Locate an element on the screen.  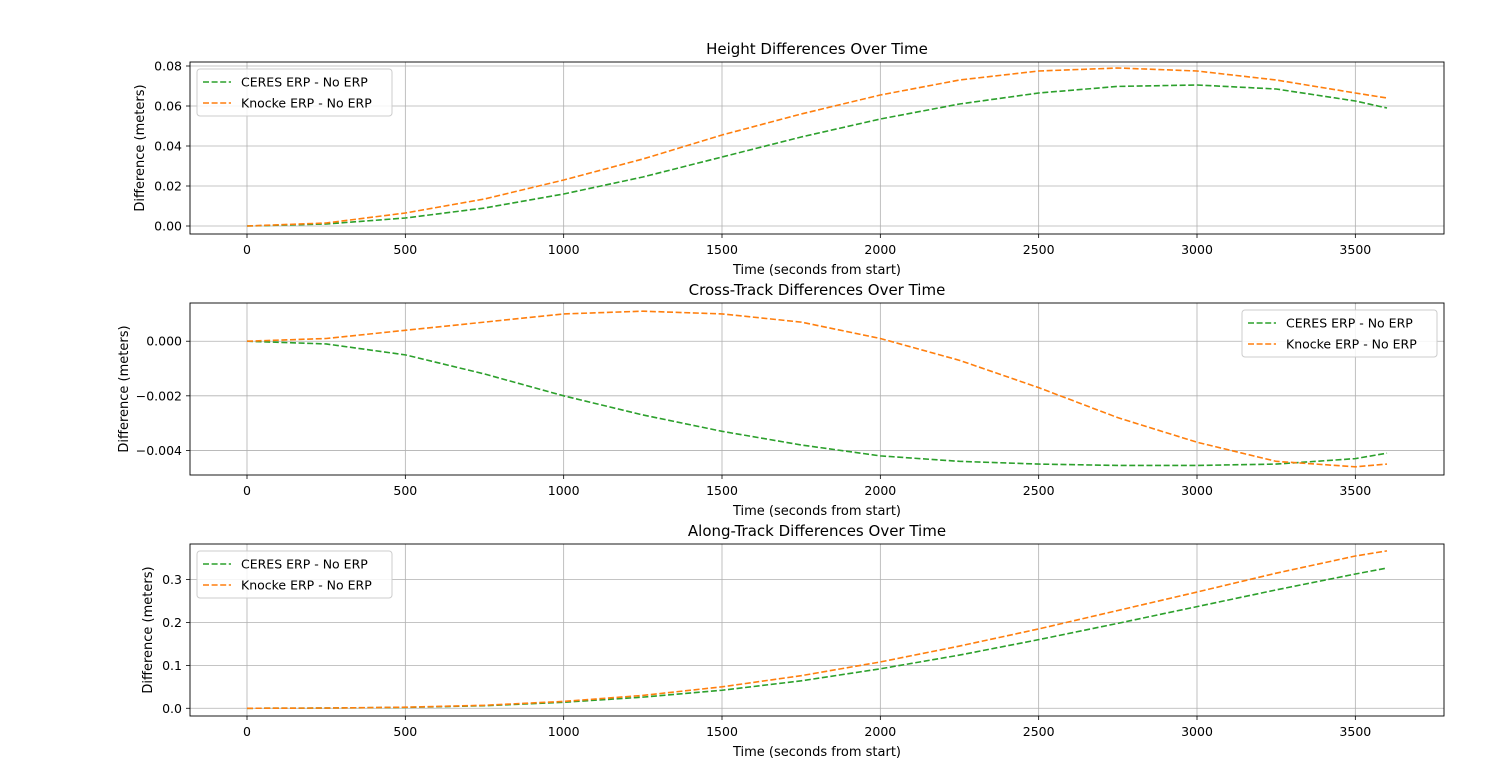
y-tick-label: 0.1 is located at coordinates (172, 665).